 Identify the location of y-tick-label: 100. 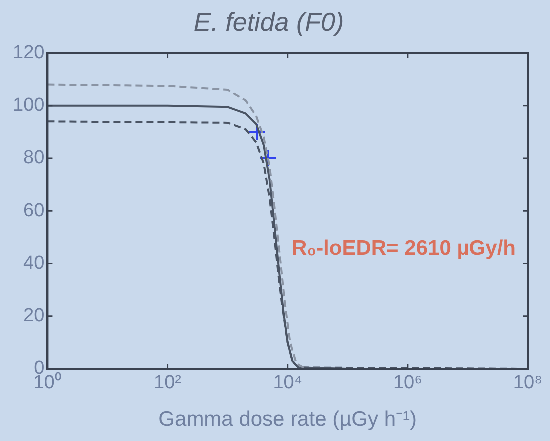
(29, 105).